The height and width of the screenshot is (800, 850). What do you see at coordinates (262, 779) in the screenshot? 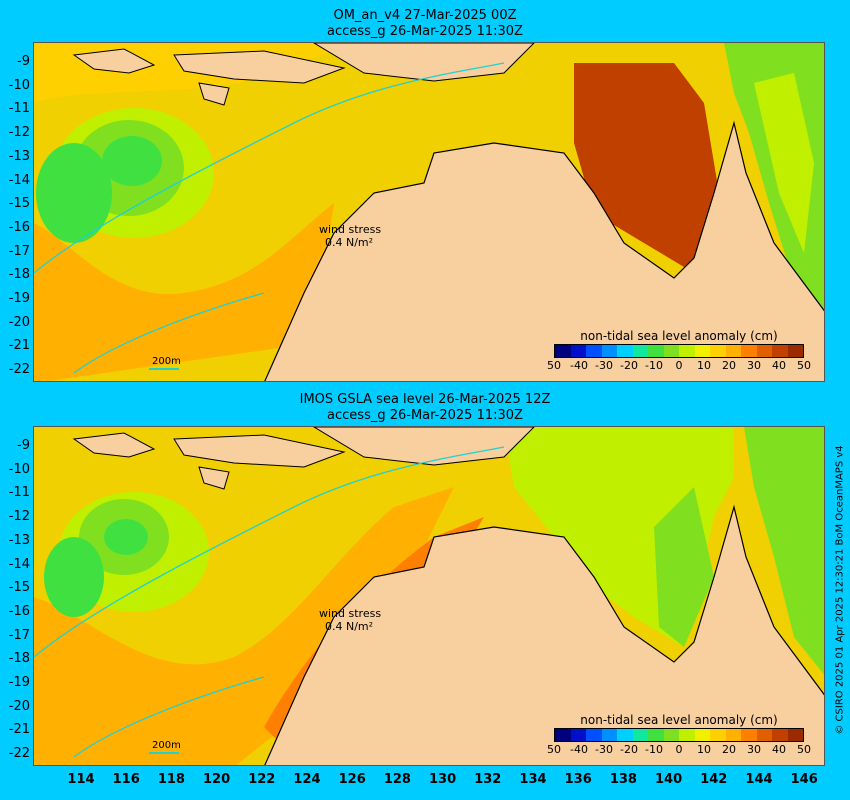
I see `longitude-label: 122` at bounding box center [262, 779].